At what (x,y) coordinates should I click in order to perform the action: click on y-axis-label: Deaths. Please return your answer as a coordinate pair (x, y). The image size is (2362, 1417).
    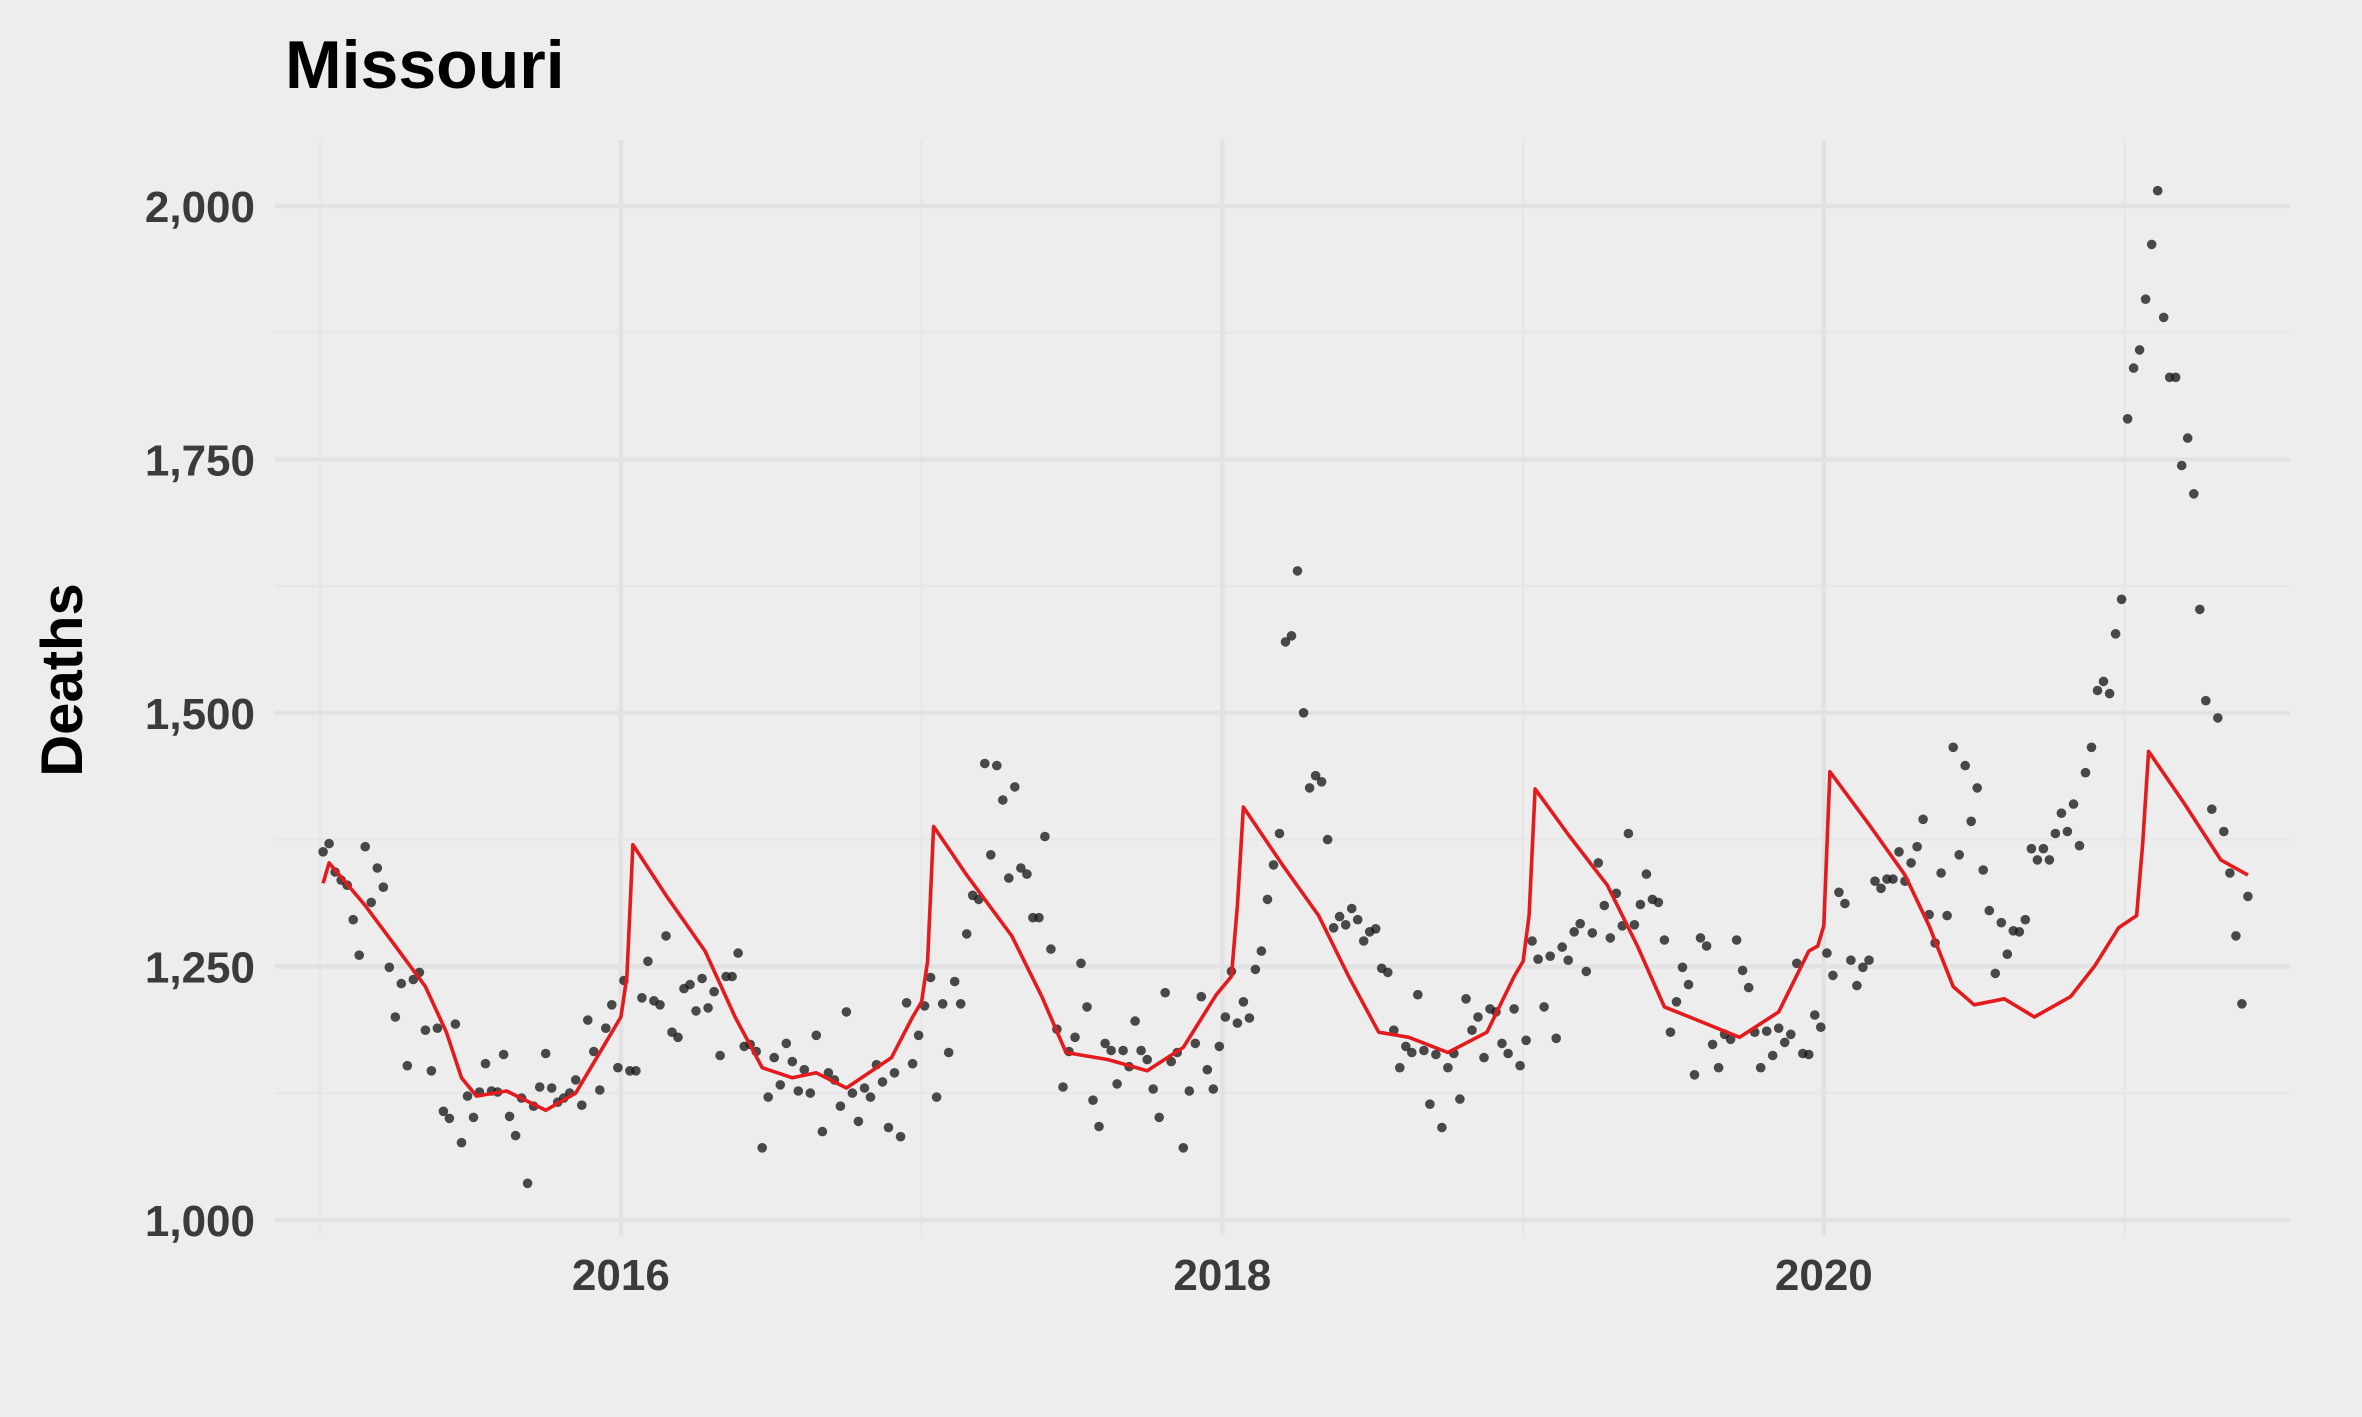
    Looking at the image, I should click on (62, 679).